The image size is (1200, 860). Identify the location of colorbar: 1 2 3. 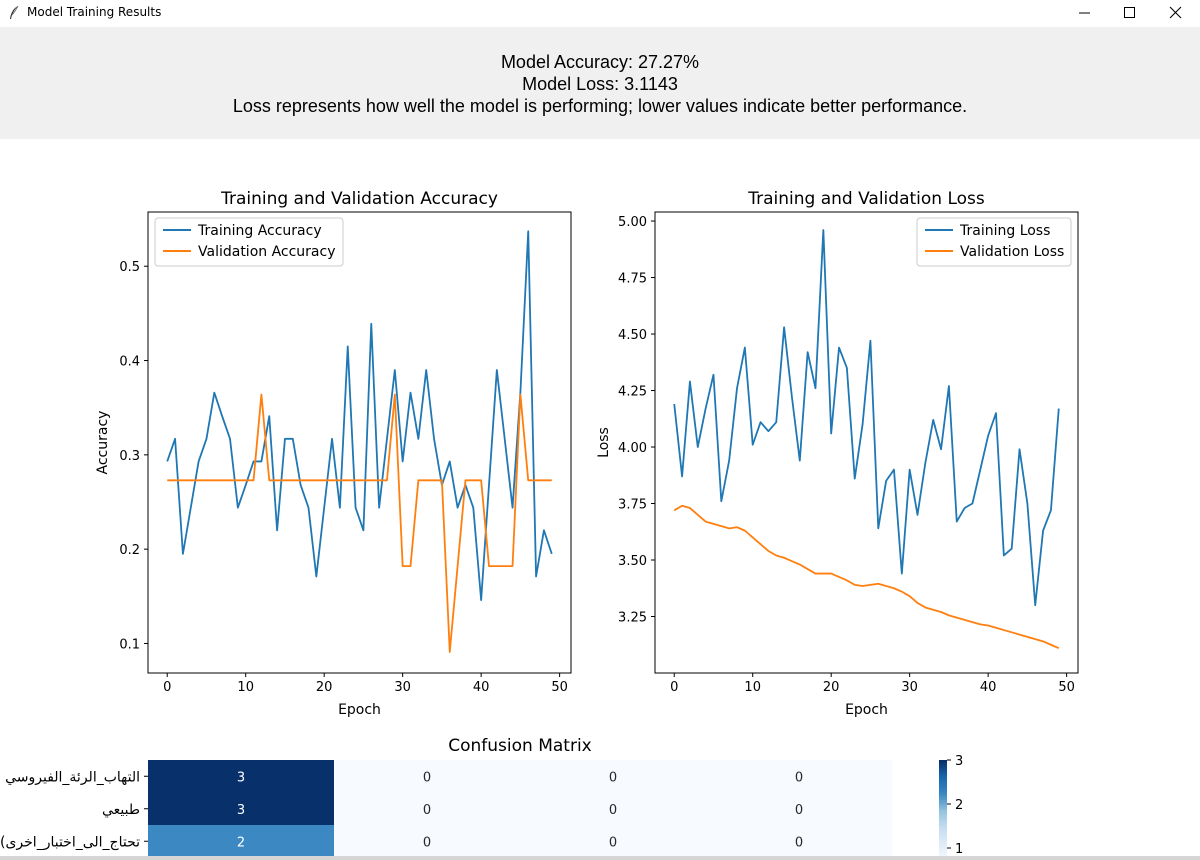
(951, 807).